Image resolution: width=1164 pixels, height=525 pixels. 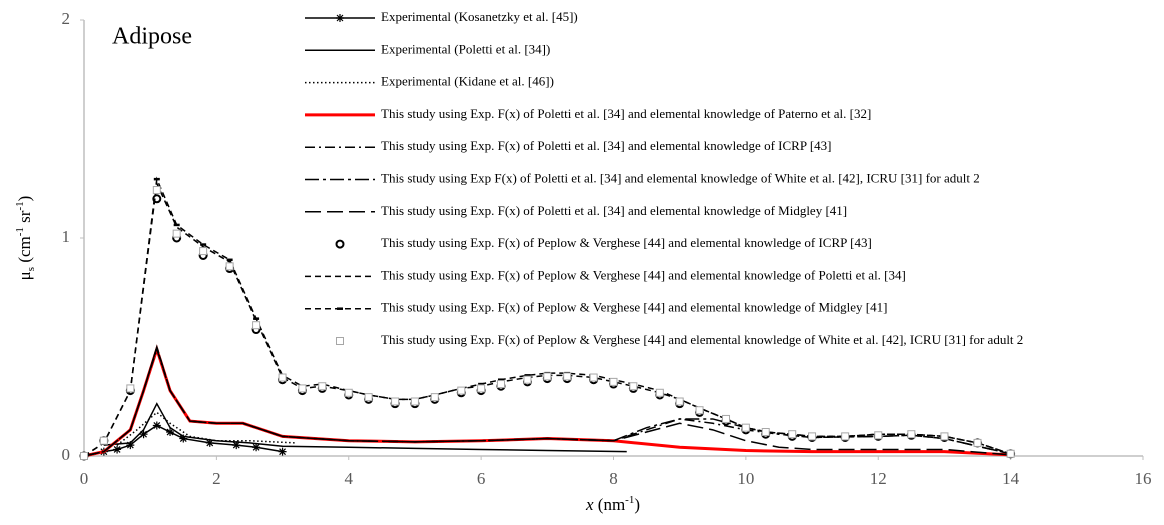 What do you see at coordinates (613, 478) in the screenshot?
I see `x-tick-label: 8` at bounding box center [613, 478].